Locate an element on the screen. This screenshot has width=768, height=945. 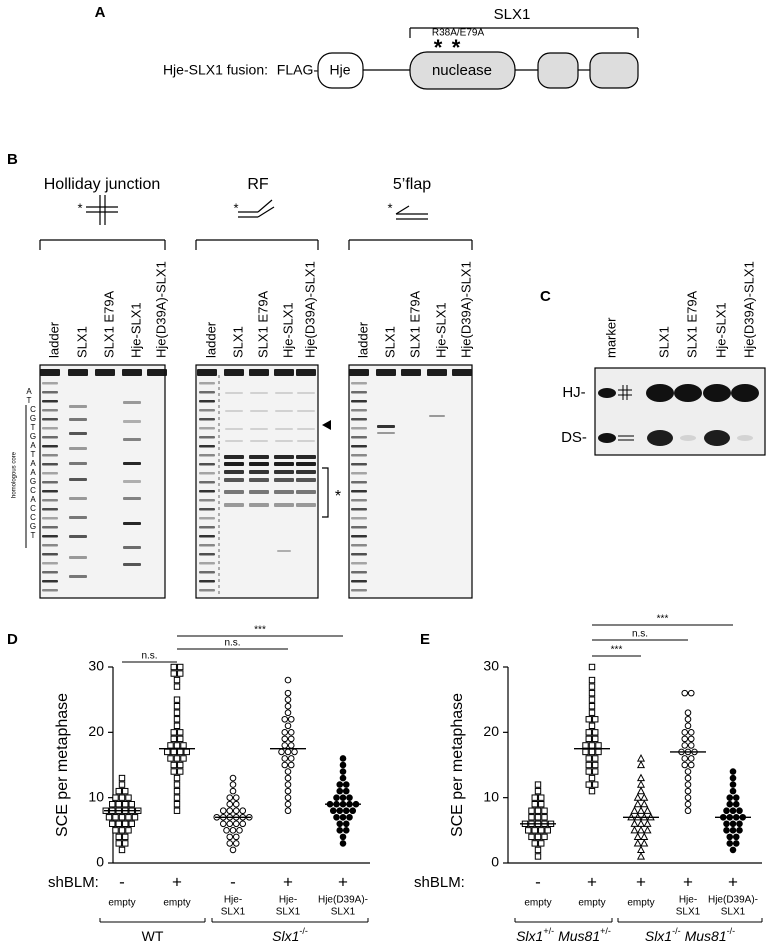
group-label: Slx1-/- is located at coordinates (290, 934).